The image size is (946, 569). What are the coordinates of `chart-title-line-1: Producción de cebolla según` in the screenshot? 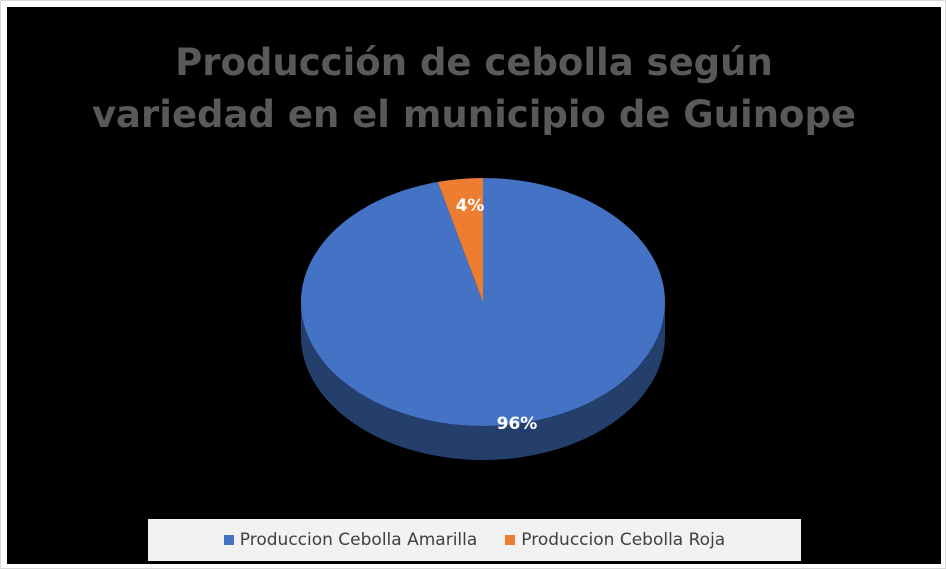 It's located at (474, 62).